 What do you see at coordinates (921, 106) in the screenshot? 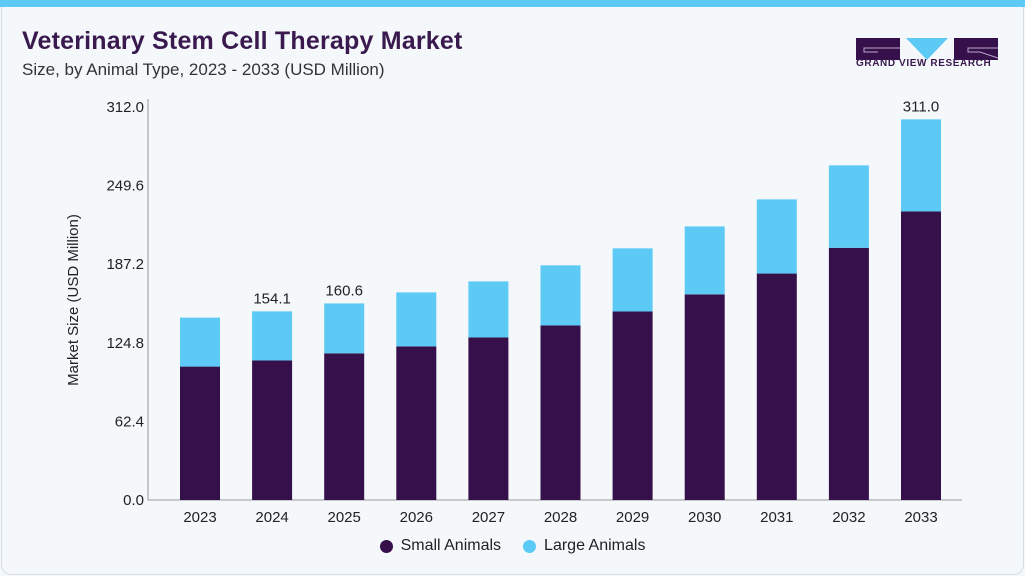
I see `data-label-2033: 311.0` at bounding box center [921, 106].